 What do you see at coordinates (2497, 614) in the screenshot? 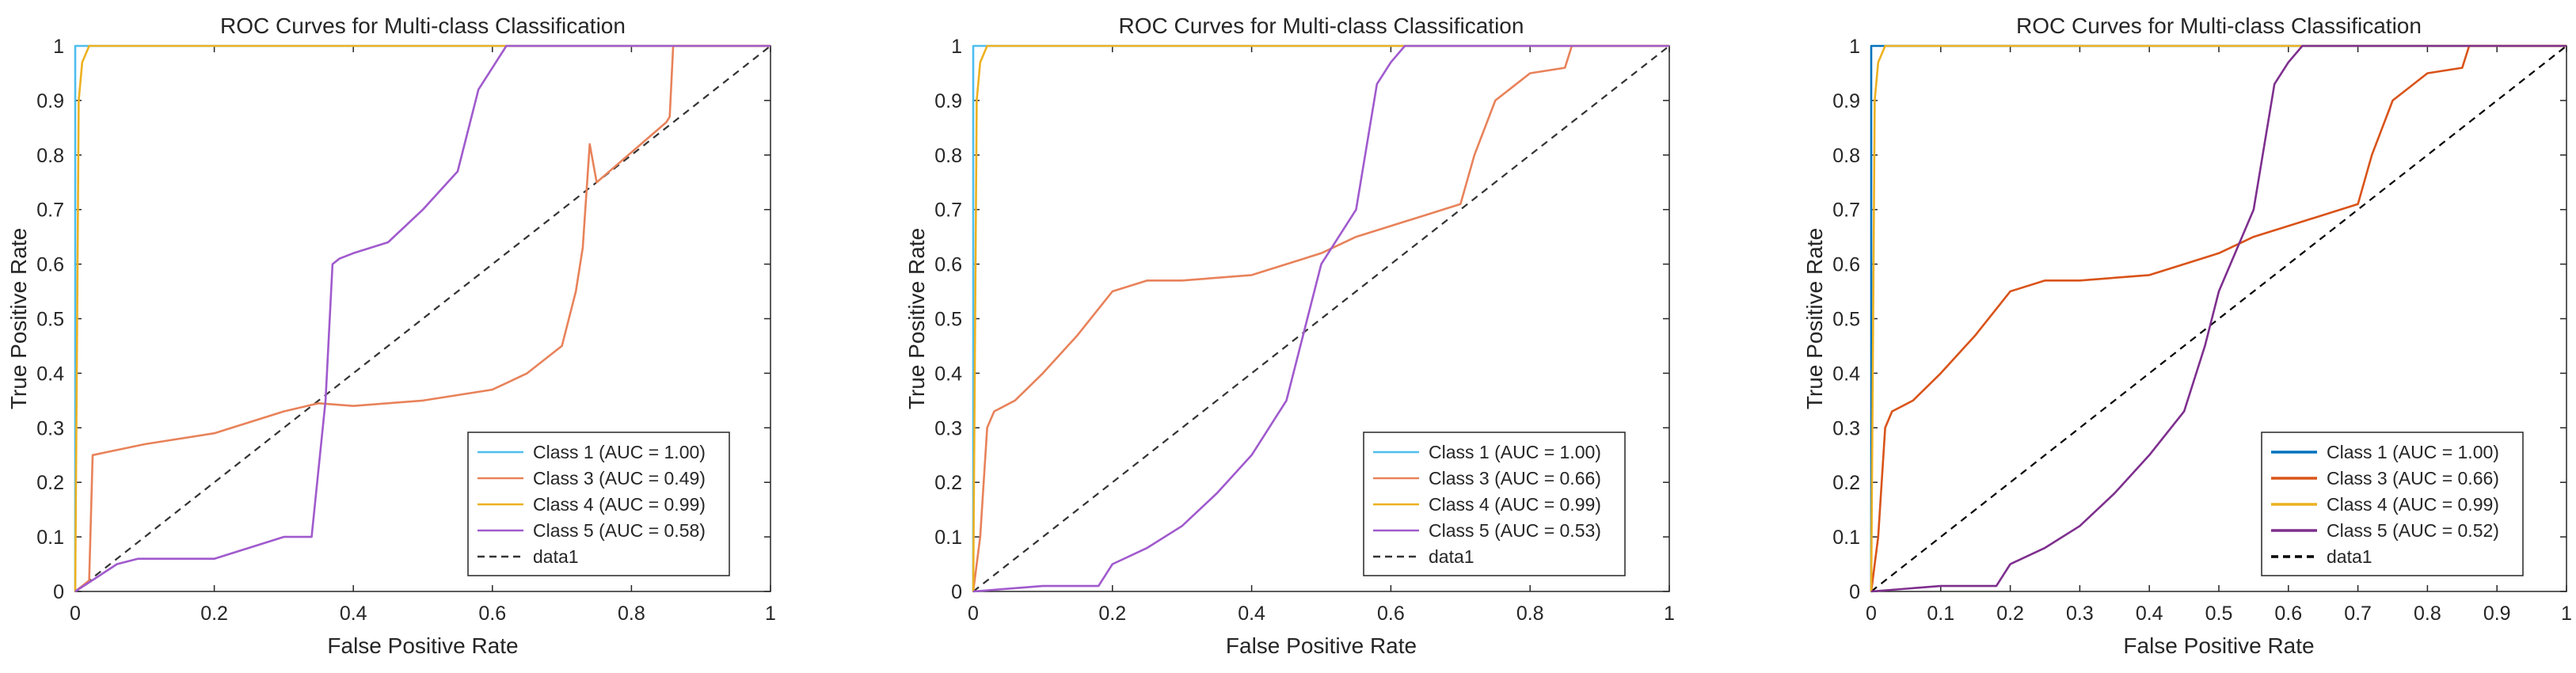
I see `x-tick-label: 0.9` at bounding box center [2497, 614].